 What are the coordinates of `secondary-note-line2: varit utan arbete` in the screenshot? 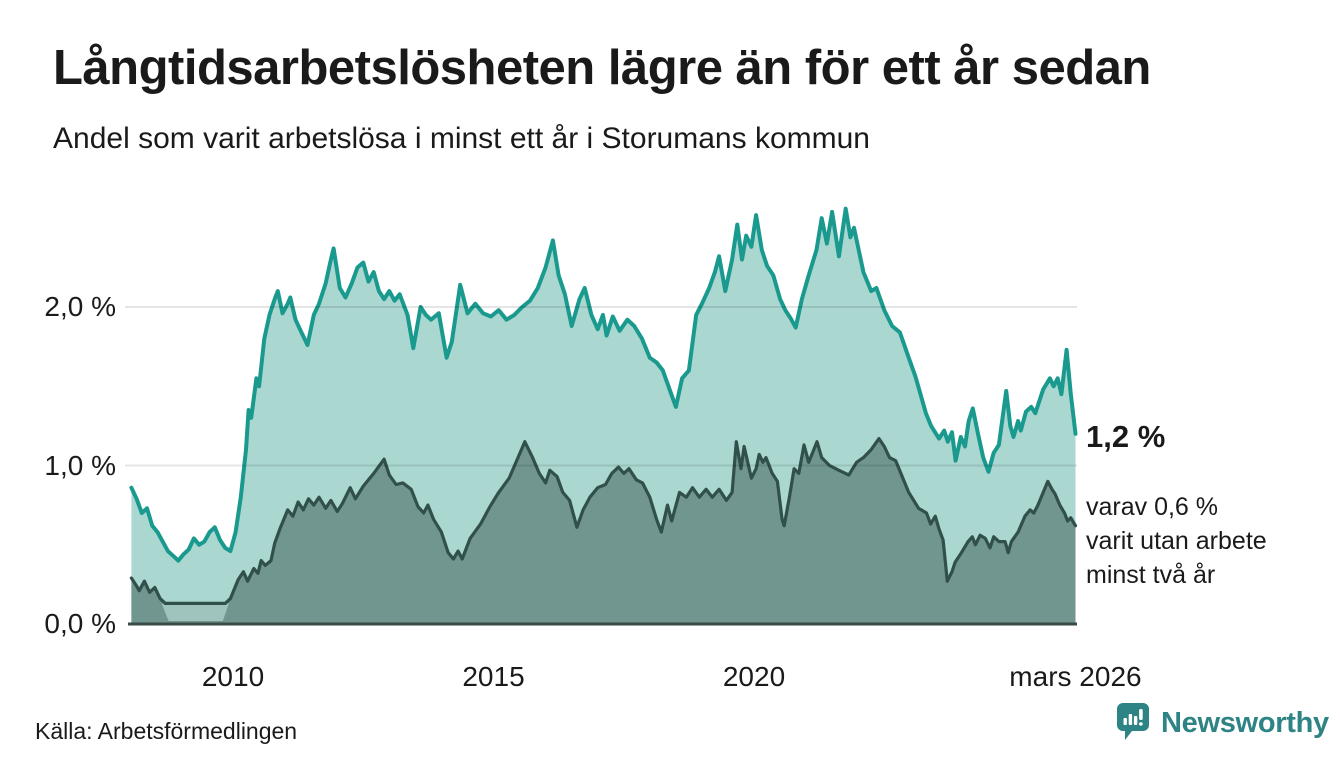 It's located at (1176, 541).